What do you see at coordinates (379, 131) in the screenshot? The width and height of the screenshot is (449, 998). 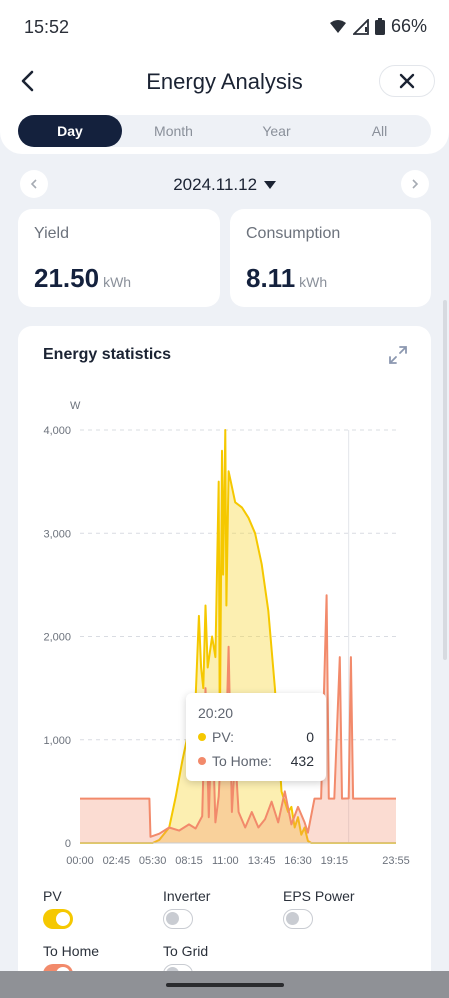 I see `tab-all: All` at bounding box center [379, 131].